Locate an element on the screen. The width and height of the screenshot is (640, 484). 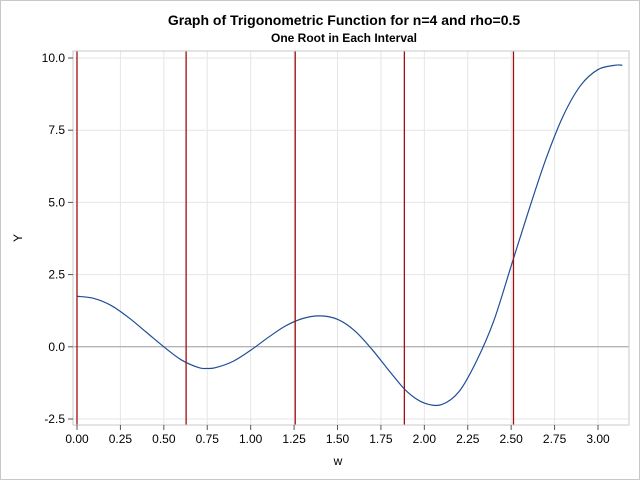
x-tick-label: 0.00 is located at coordinates (77, 439).